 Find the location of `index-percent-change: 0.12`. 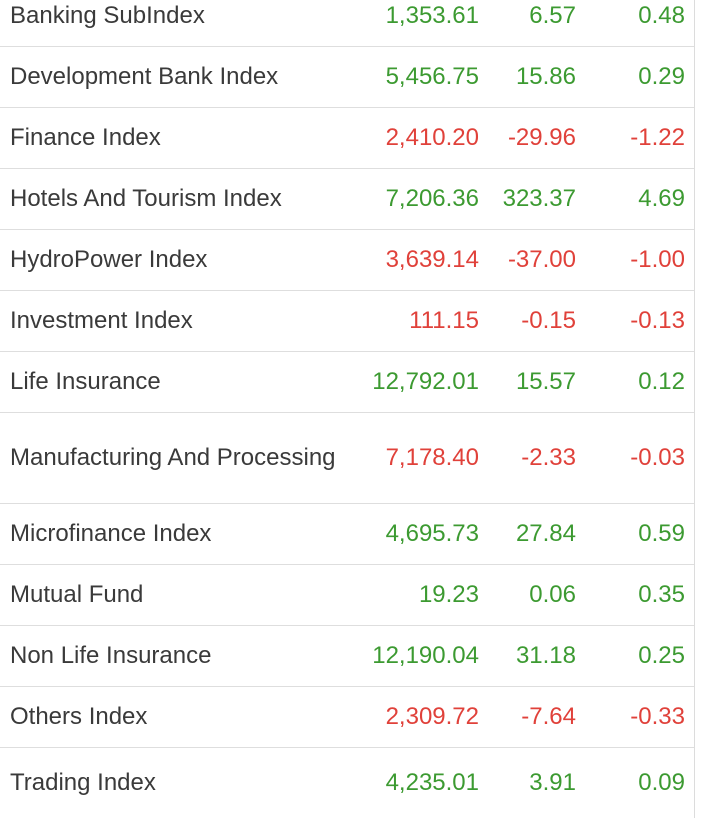

index-percent-change: 0.12 is located at coordinates (661, 381).